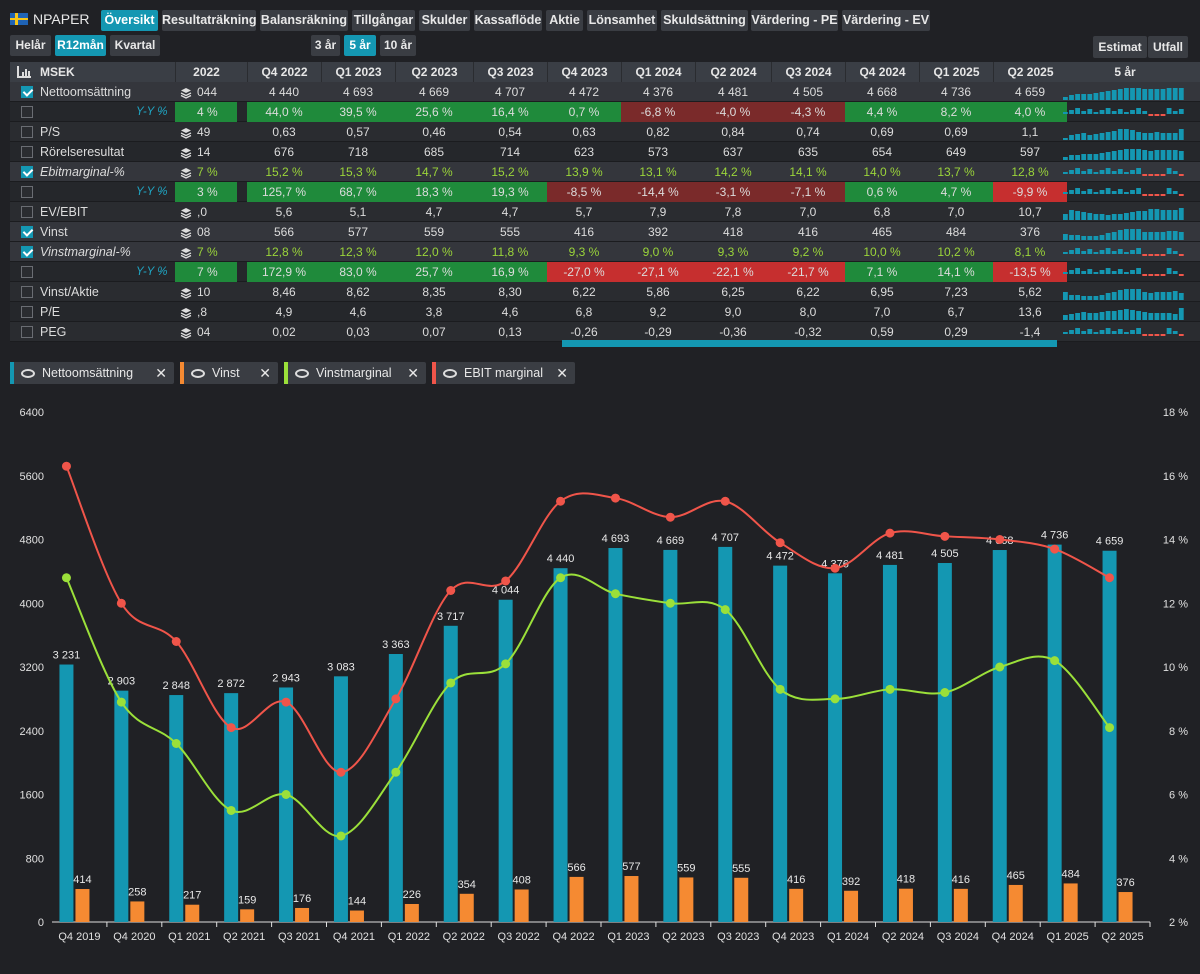  What do you see at coordinates (1168, 47) in the screenshot?
I see `mode-button-1: Utfall` at bounding box center [1168, 47].